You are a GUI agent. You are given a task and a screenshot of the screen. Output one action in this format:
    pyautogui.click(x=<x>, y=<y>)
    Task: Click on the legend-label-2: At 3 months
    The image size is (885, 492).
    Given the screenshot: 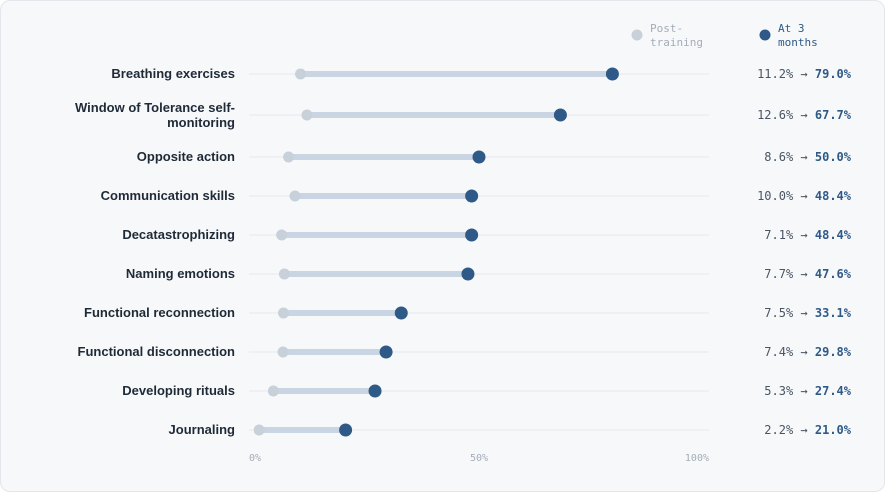 What is the action you would take?
    pyautogui.click(x=798, y=35)
    